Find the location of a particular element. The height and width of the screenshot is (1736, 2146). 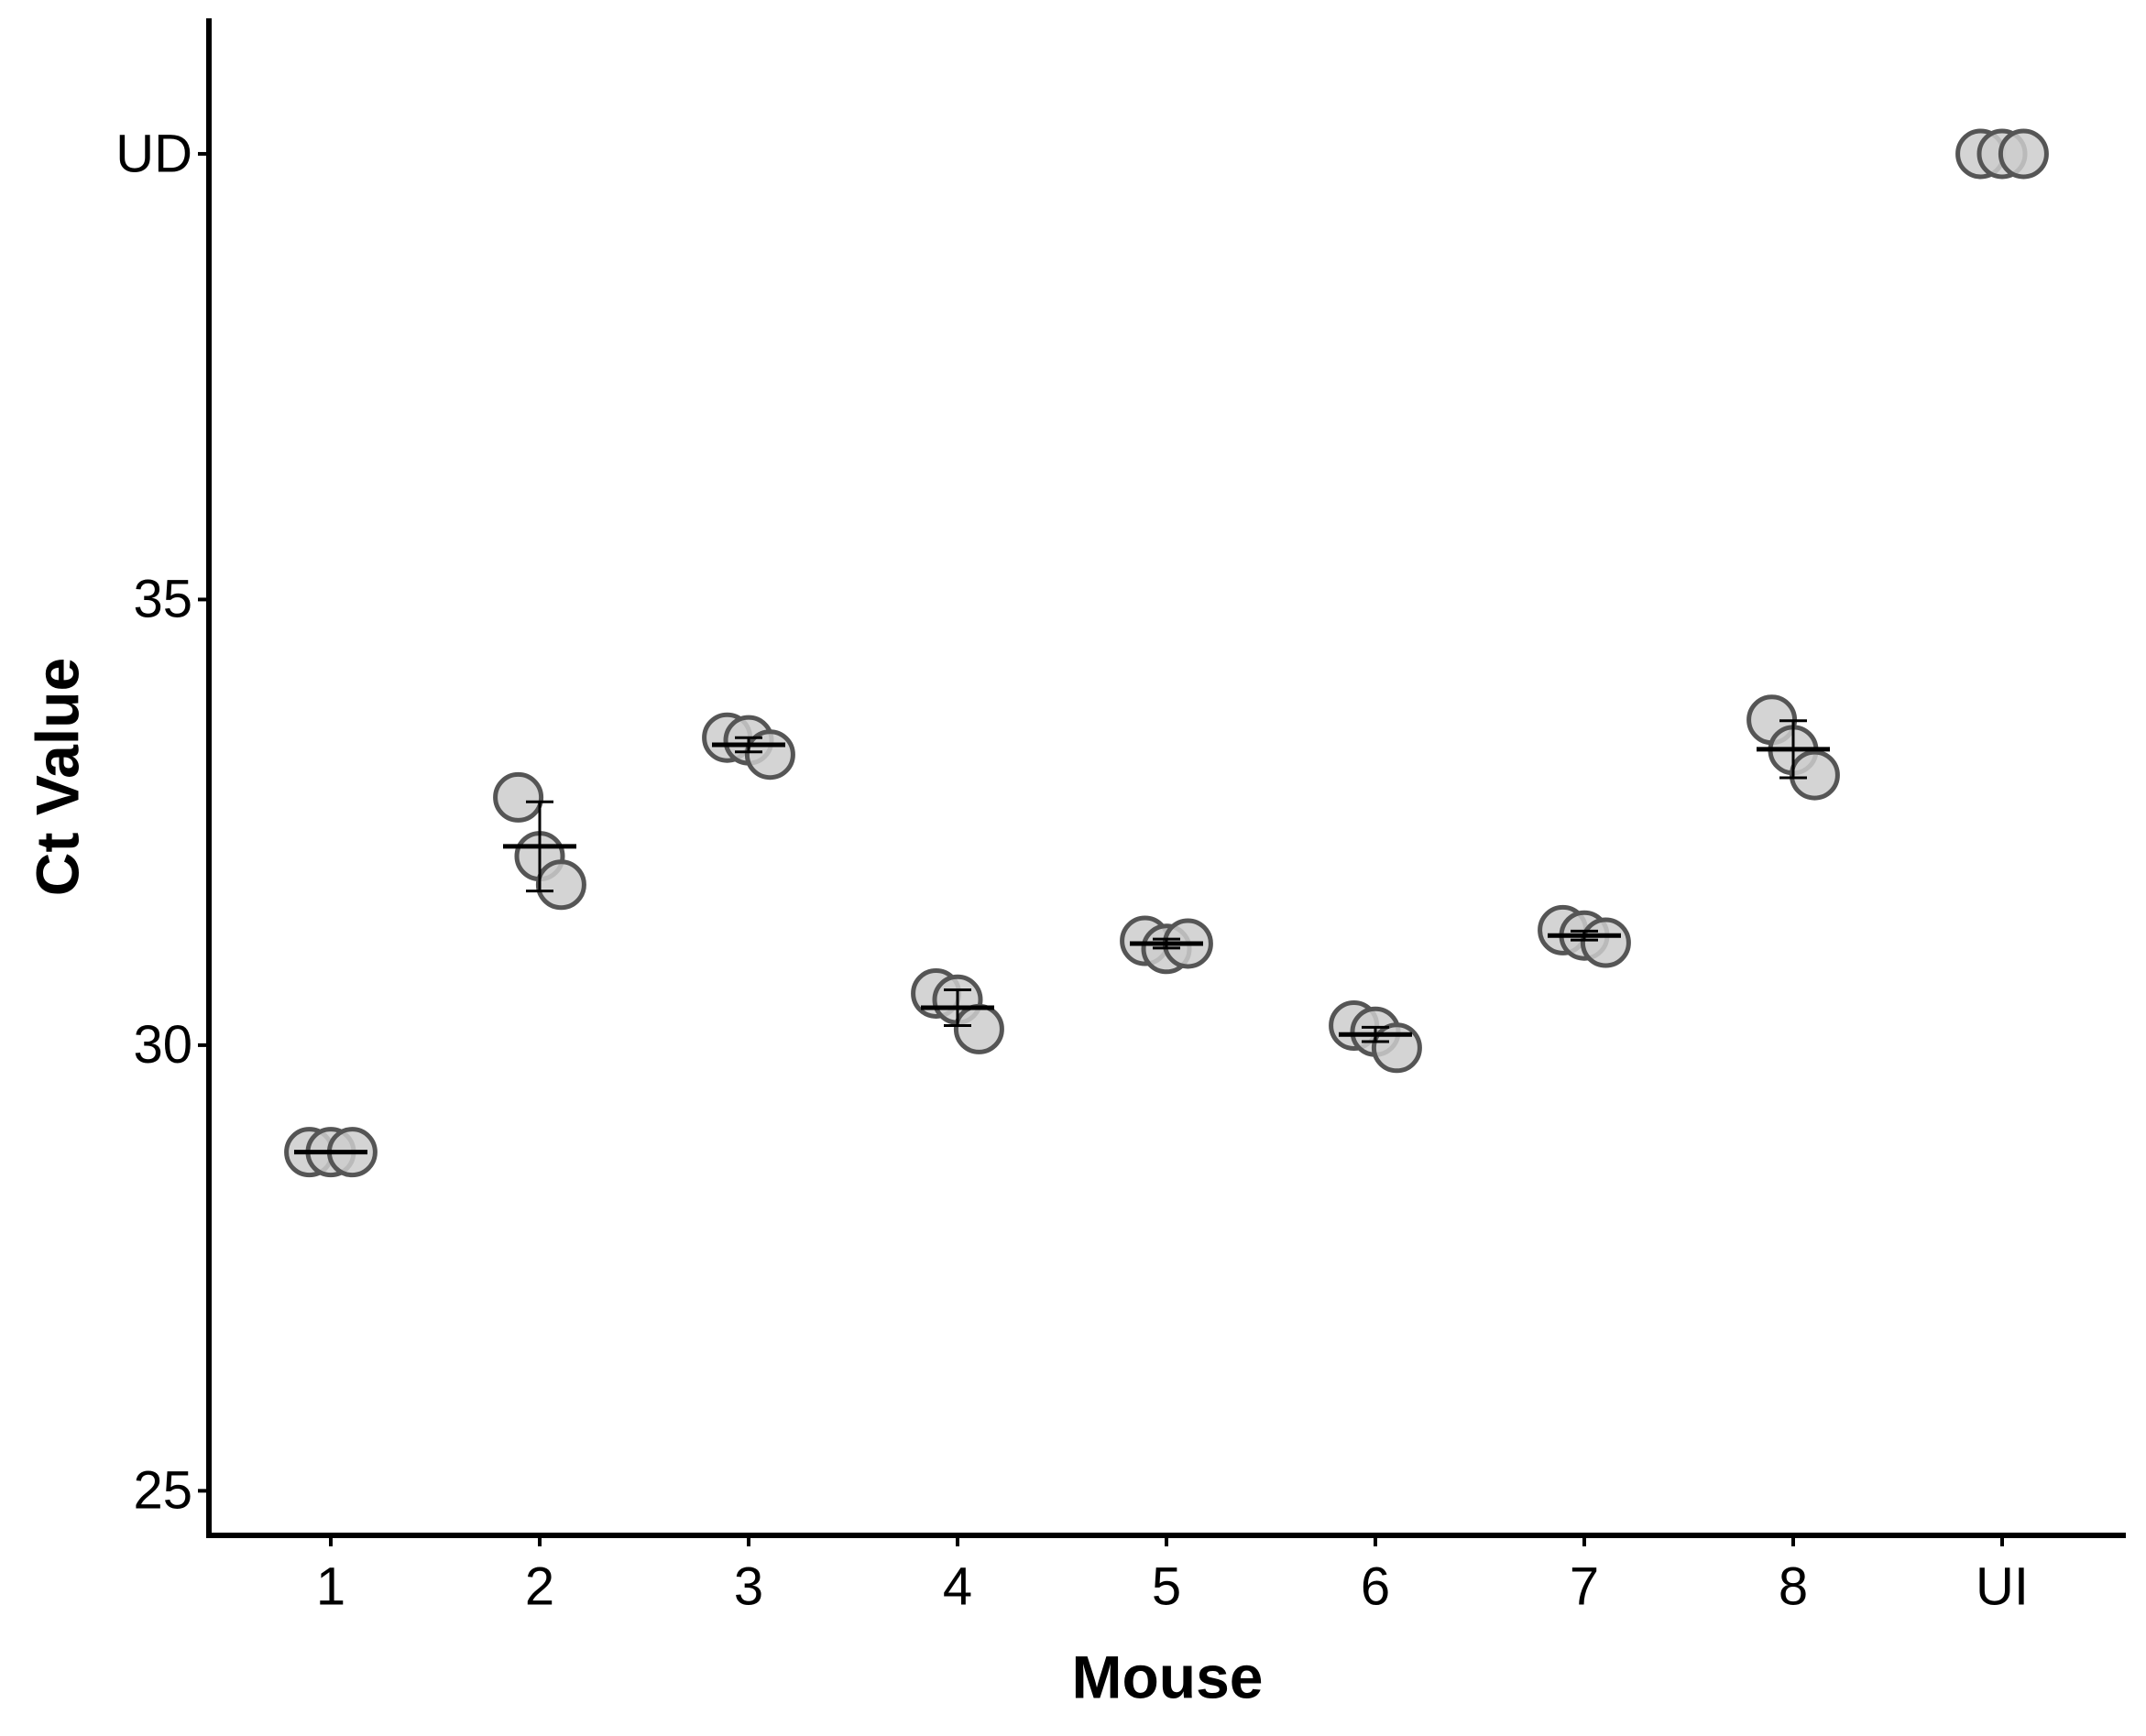

y-tick-label: 25 is located at coordinates (162, 1491).